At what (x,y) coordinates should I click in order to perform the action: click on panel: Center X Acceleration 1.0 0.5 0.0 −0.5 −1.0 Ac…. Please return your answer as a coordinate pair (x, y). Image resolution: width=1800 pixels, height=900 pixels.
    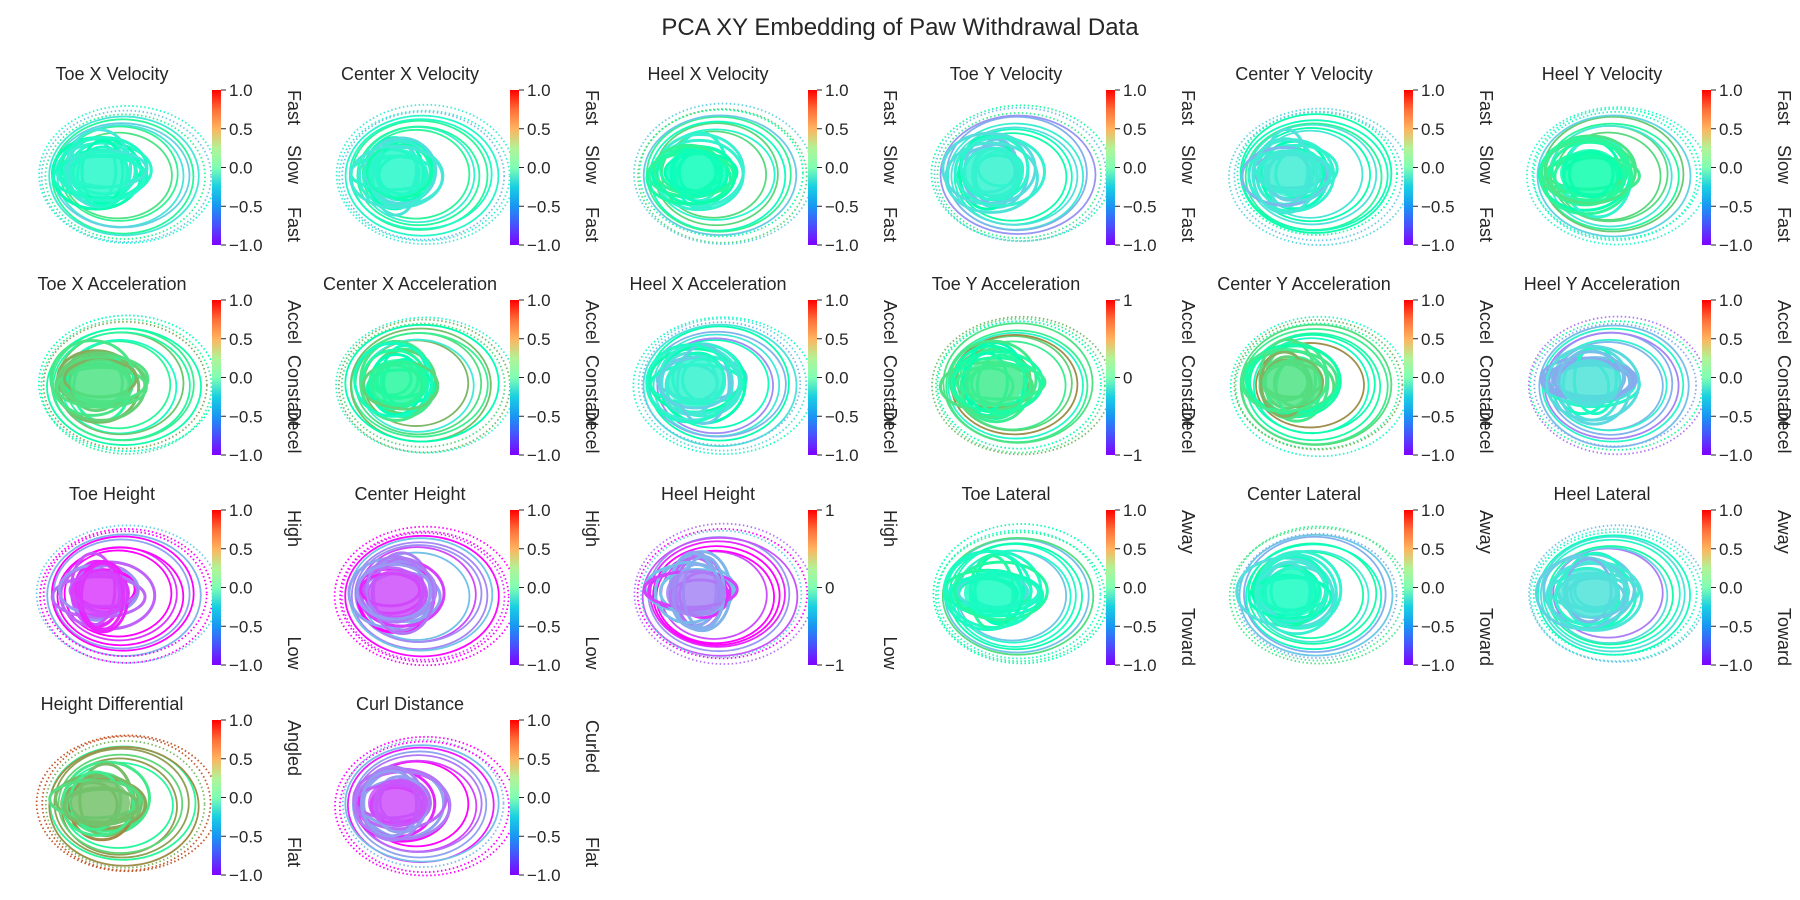
    Looking at the image, I should click on (462, 369).